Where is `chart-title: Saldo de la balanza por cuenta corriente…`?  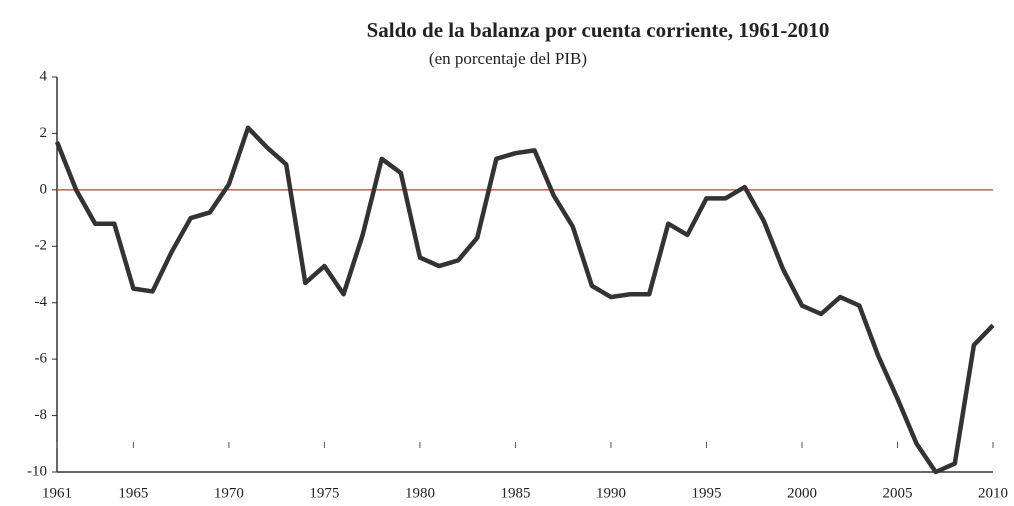
chart-title: Saldo de la balanza por cuenta corriente… is located at coordinates (598, 30).